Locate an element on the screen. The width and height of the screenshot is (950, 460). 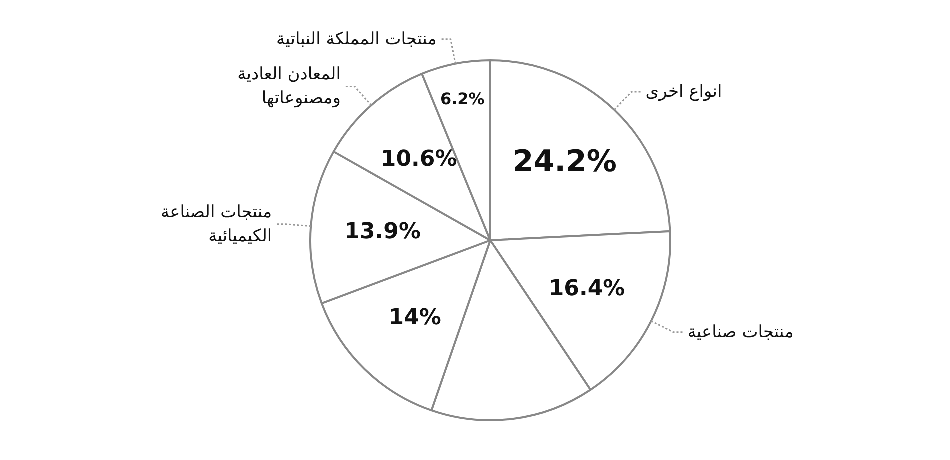
slice-label: منتجات صناعية is located at coordinates (741, 332).